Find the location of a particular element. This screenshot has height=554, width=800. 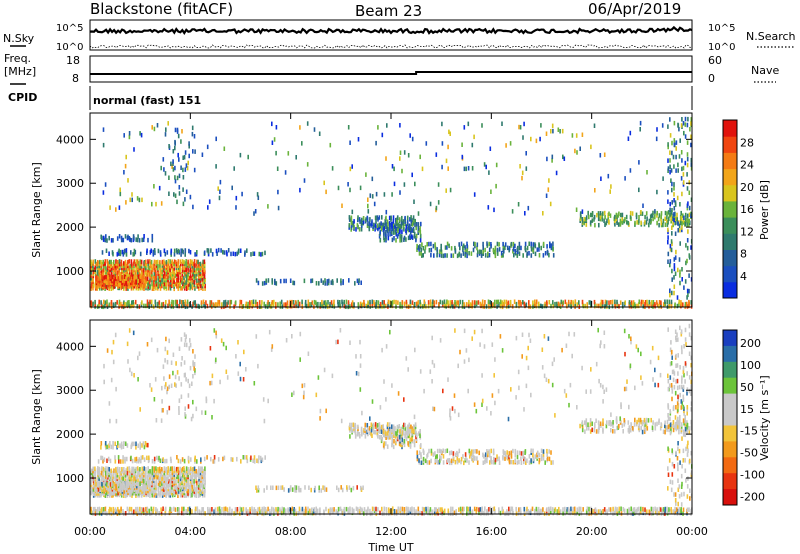

freq-panel: 18 8 60 0 is located at coordinates (394, 69).